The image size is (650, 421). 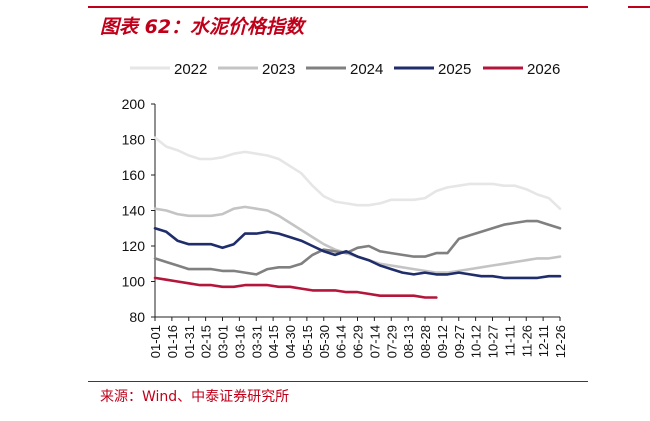 What do you see at coordinates (324, 341) in the screenshot?
I see `x-tick-label: 05-30` at bounding box center [324, 341].